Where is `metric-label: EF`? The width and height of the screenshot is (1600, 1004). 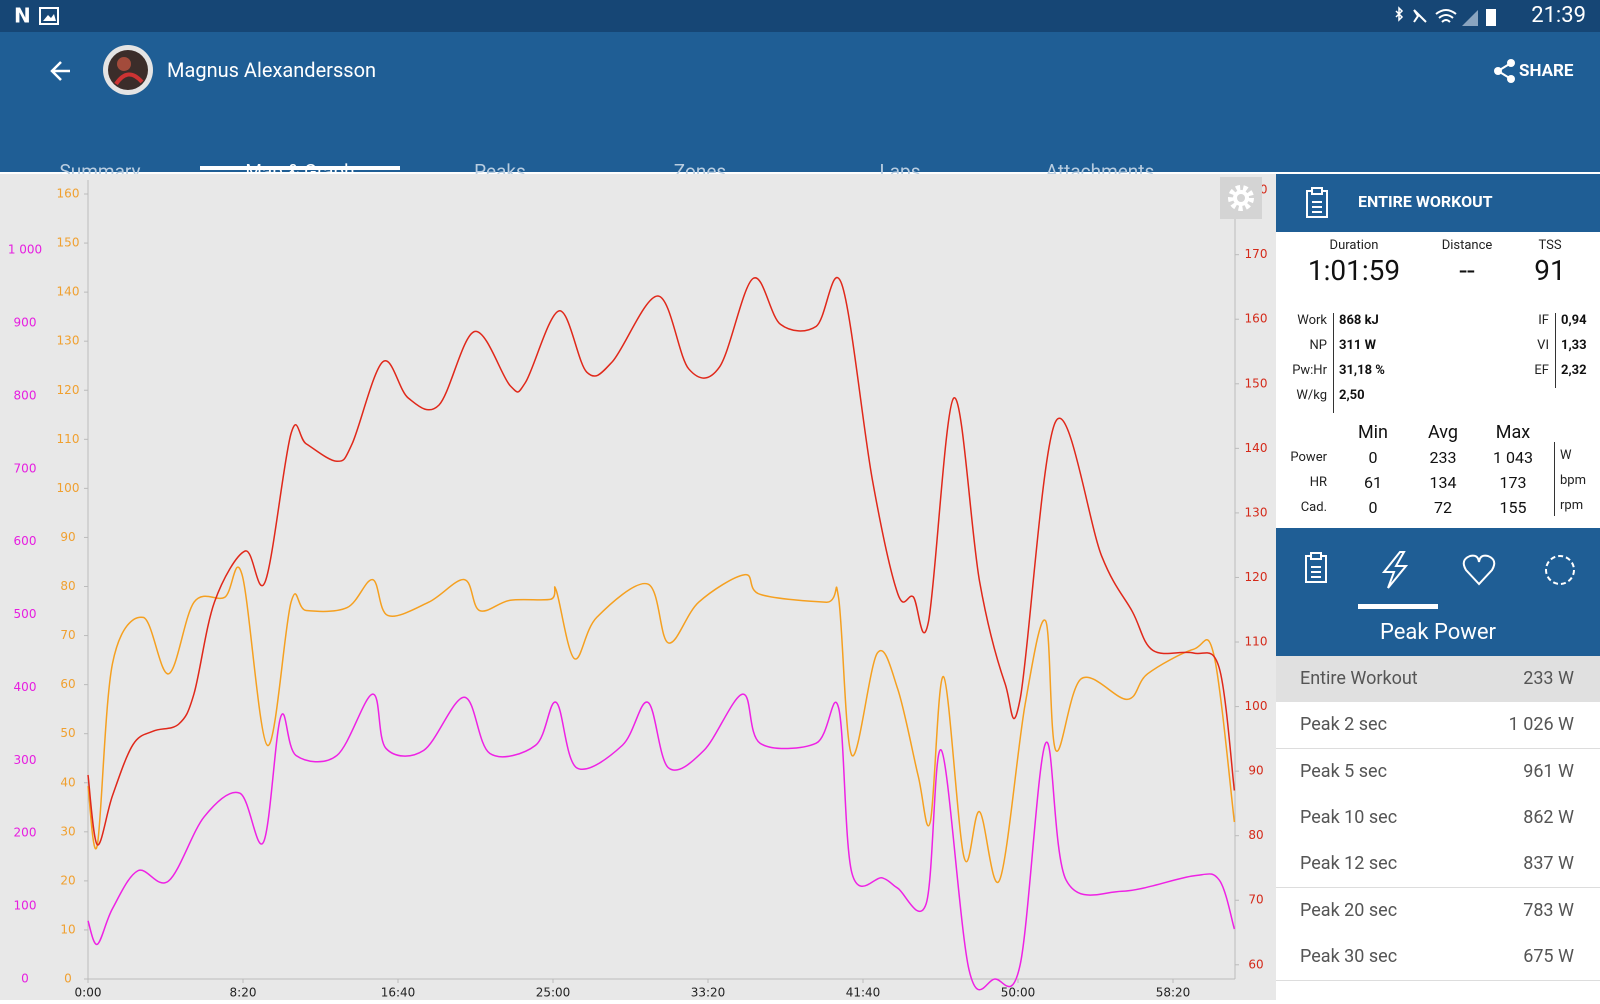 metric-label: EF is located at coordinates (1541, 370).